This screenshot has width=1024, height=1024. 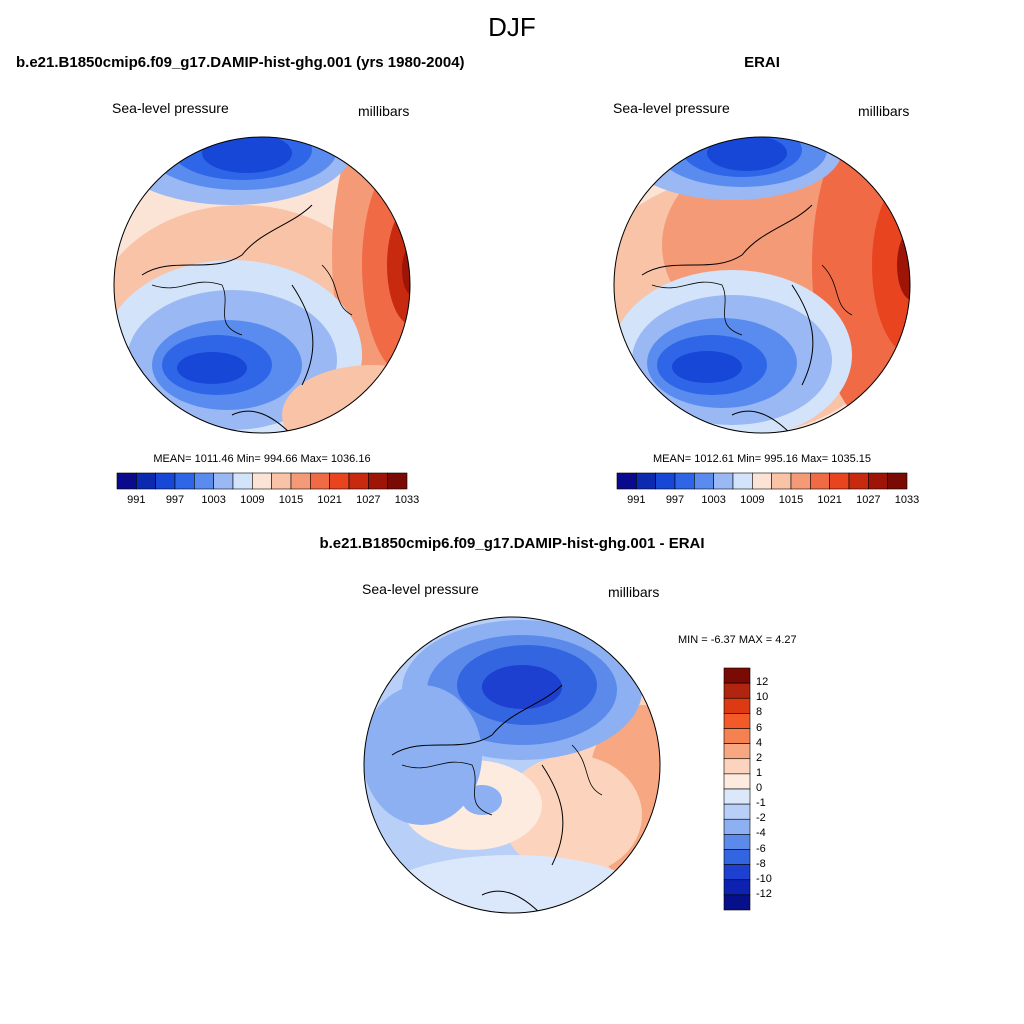 What do you see at coordinates (759, 788) in the screenshot?
I see `colorbar-tick-label: 0` at bounding box center [759, 788].